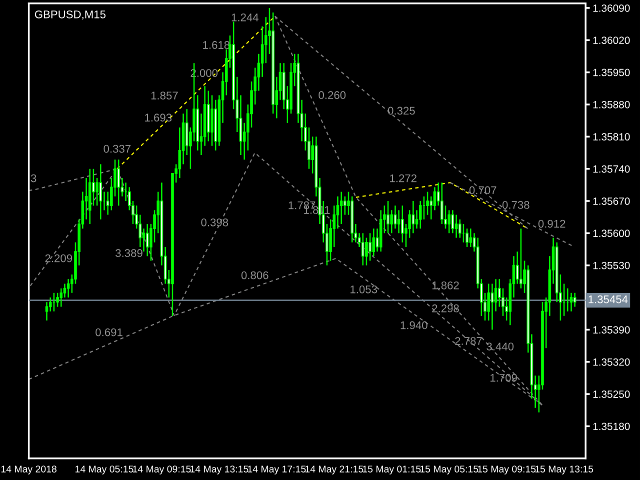 The width and height of the screenshot is (640, 480). I want to click on annotation: 1.857, so click(164, 96).